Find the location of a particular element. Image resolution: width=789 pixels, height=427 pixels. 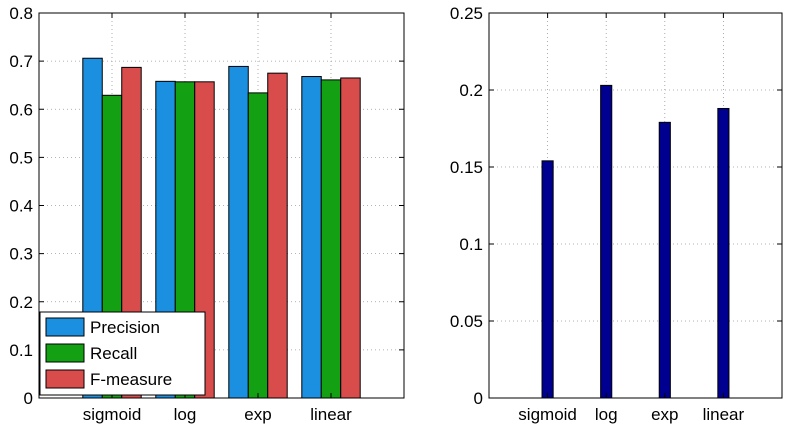

y-tick-label: 0.7 is located at coordinates (21, 61).